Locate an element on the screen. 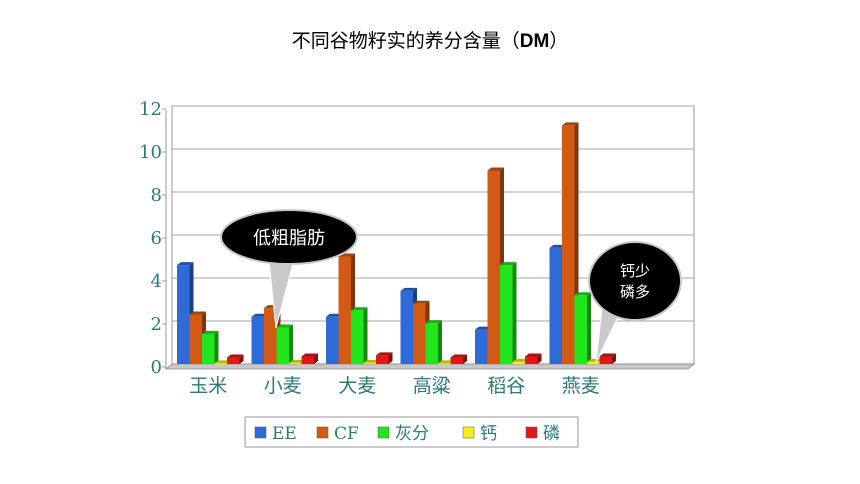 The height and width of the screenshot is (484, 860). y-tick-label: 8 is located at coordinates (156, 195).